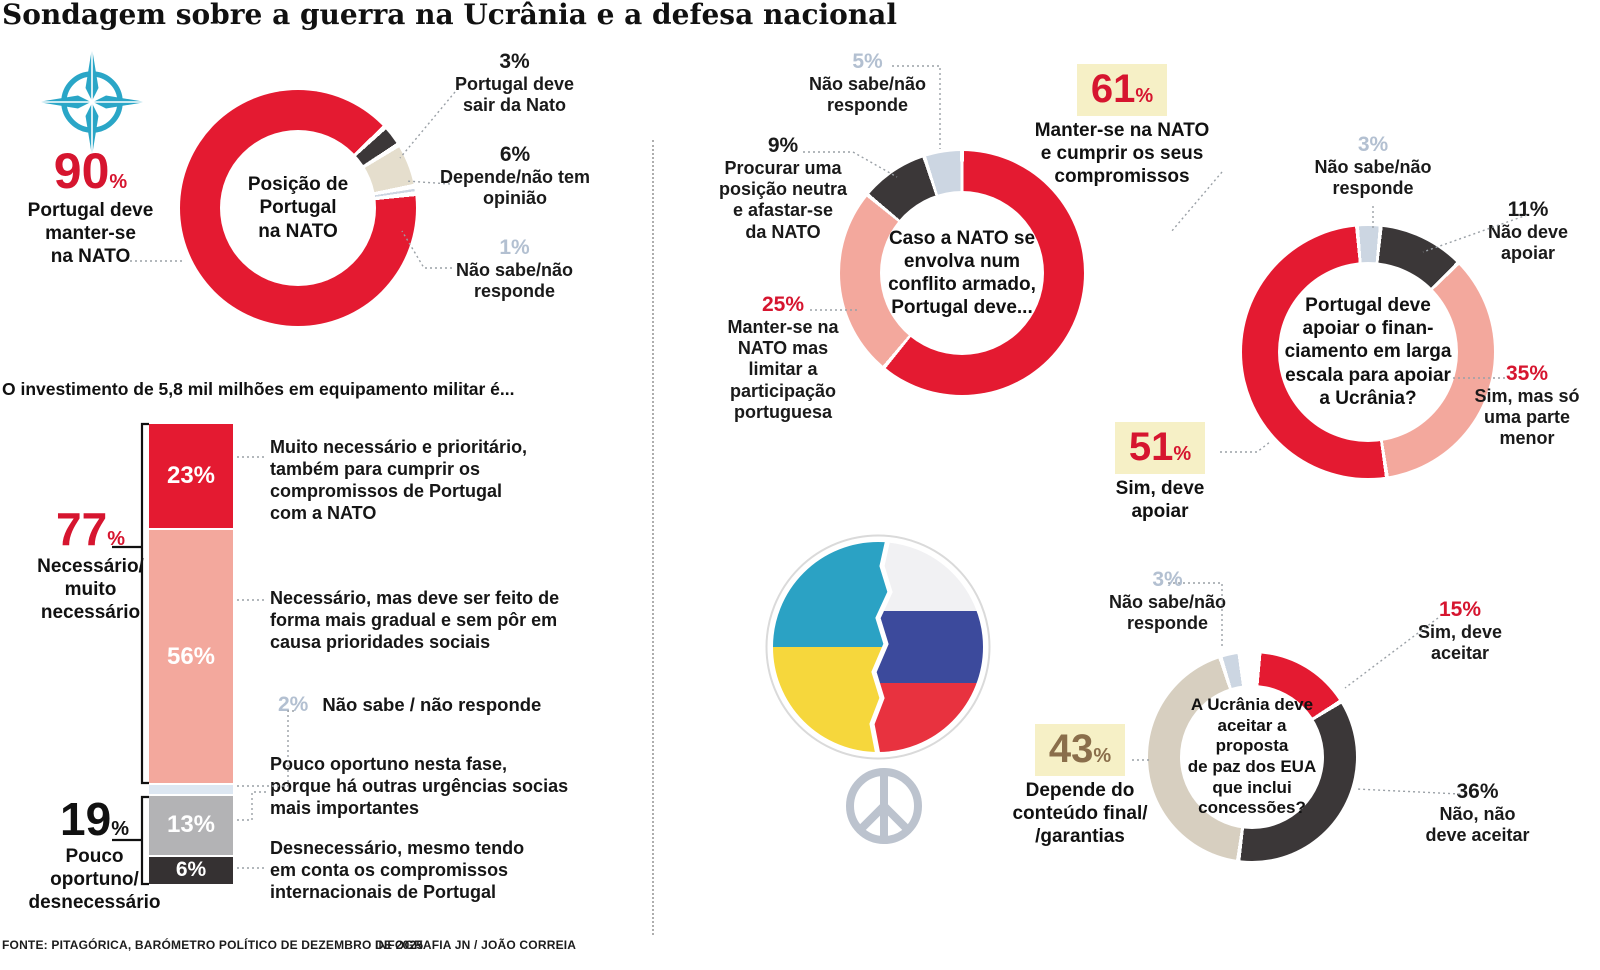 Image resolution: width=1600 pixels, height=970 pixels. Describe the element at coordinates (1477, 825) in the screenshot. I see `label-text: Não, não deve aceitar` at that location.